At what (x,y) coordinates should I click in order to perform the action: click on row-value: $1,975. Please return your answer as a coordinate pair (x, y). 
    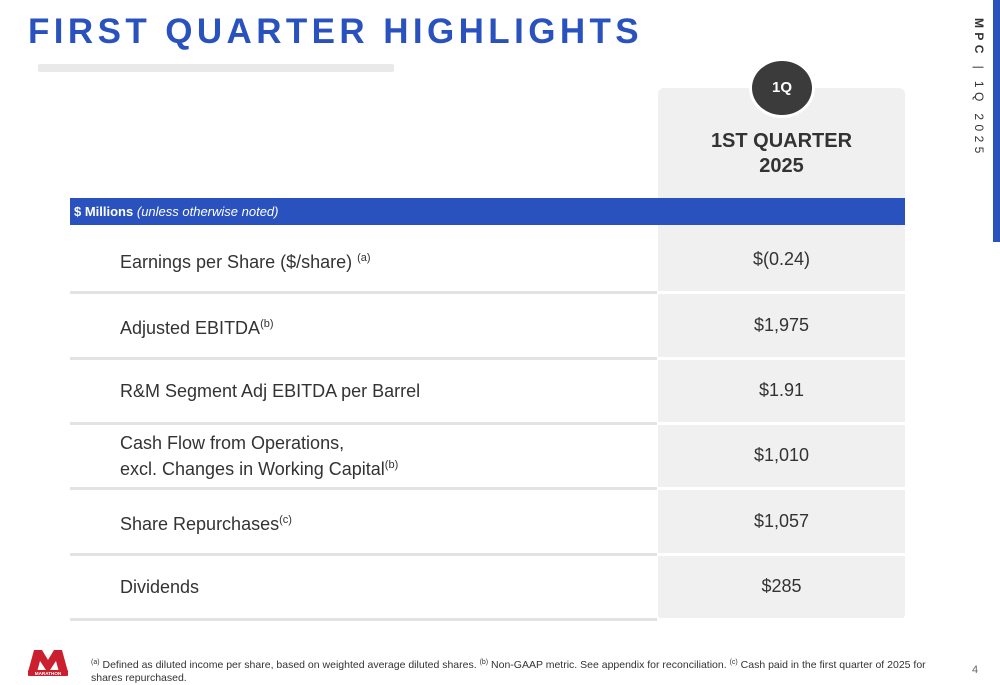
    Looking at the image, I should click on (781, 325).